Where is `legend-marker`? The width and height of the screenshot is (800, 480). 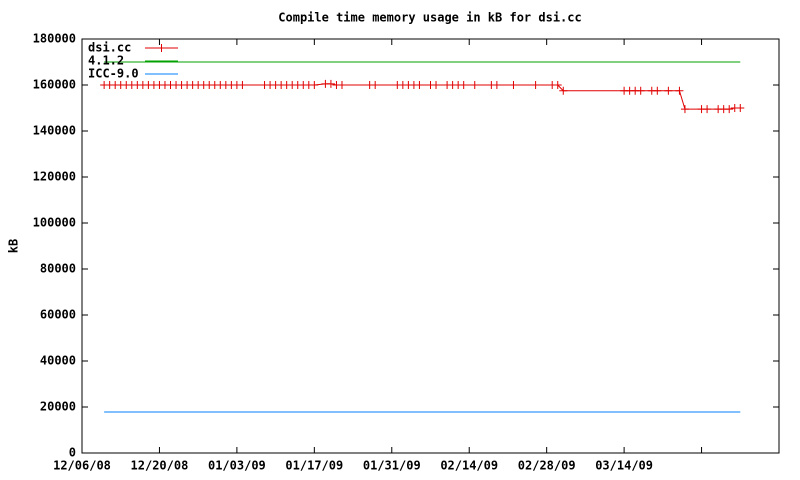 legend-marker is located at coordinates (161, 48).